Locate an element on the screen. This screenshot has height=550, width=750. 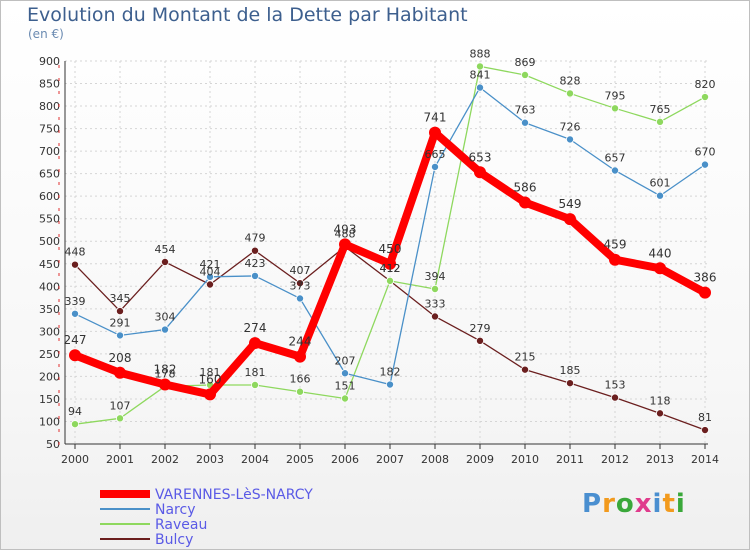
logo-letter: P is located at coordinates (592, 504).